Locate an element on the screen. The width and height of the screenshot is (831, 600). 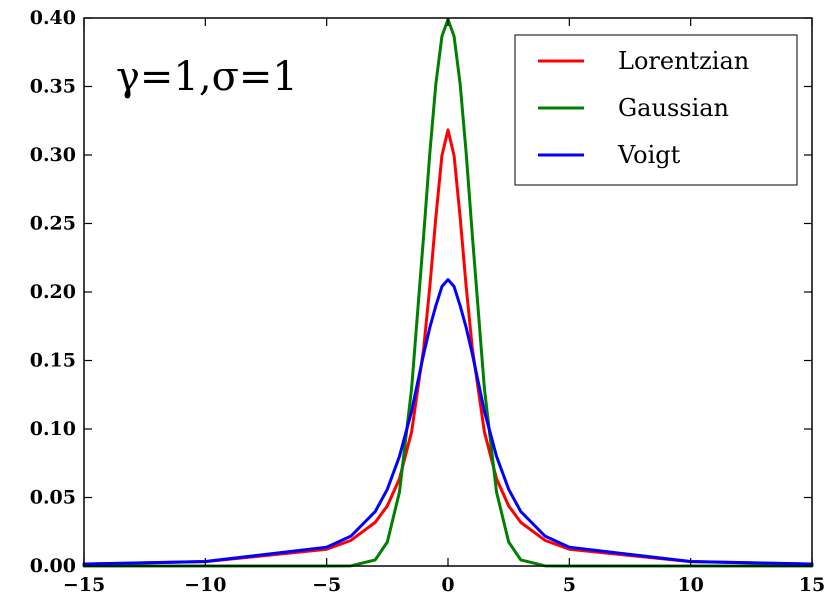
y-tick-label: 0.30 is located at coordinates (53, 155).